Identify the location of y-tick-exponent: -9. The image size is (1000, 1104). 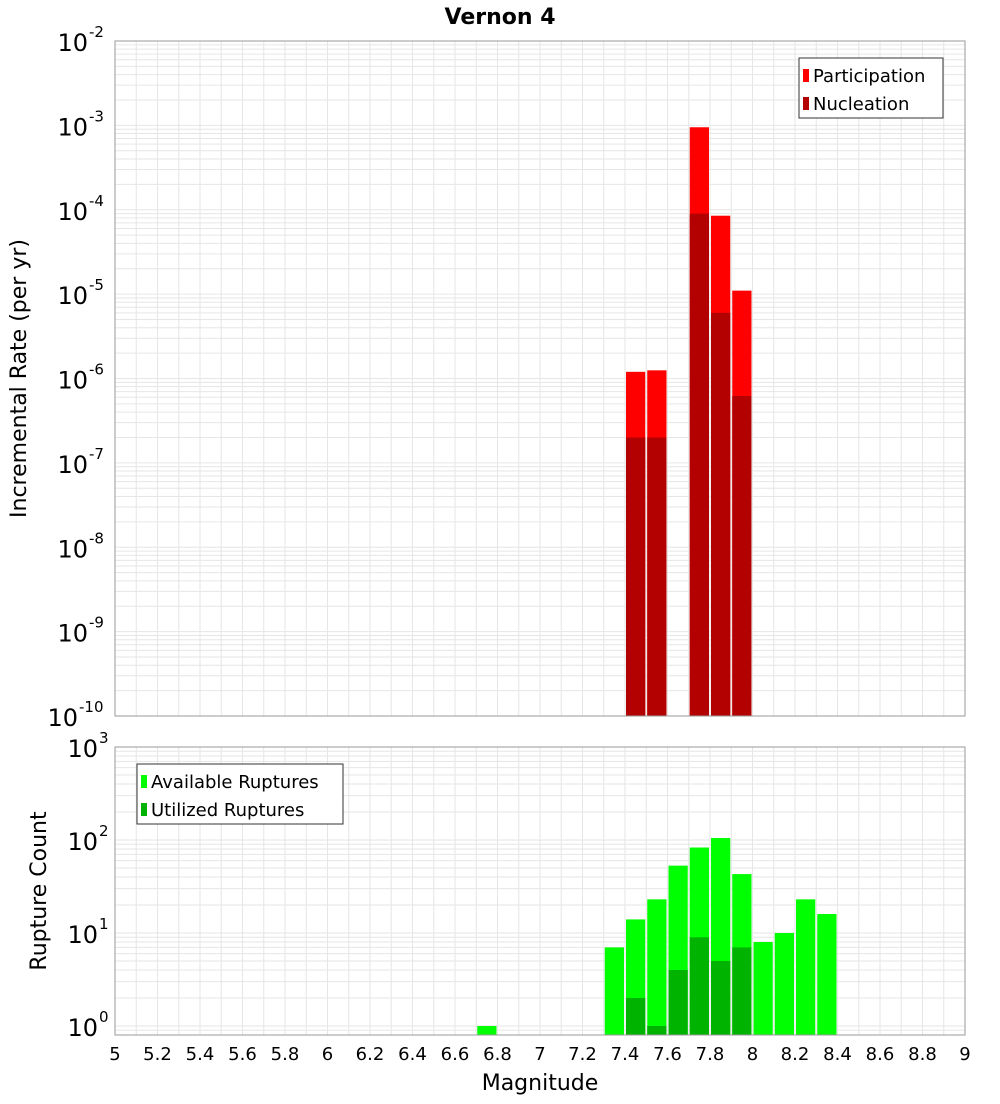
(96, 623).